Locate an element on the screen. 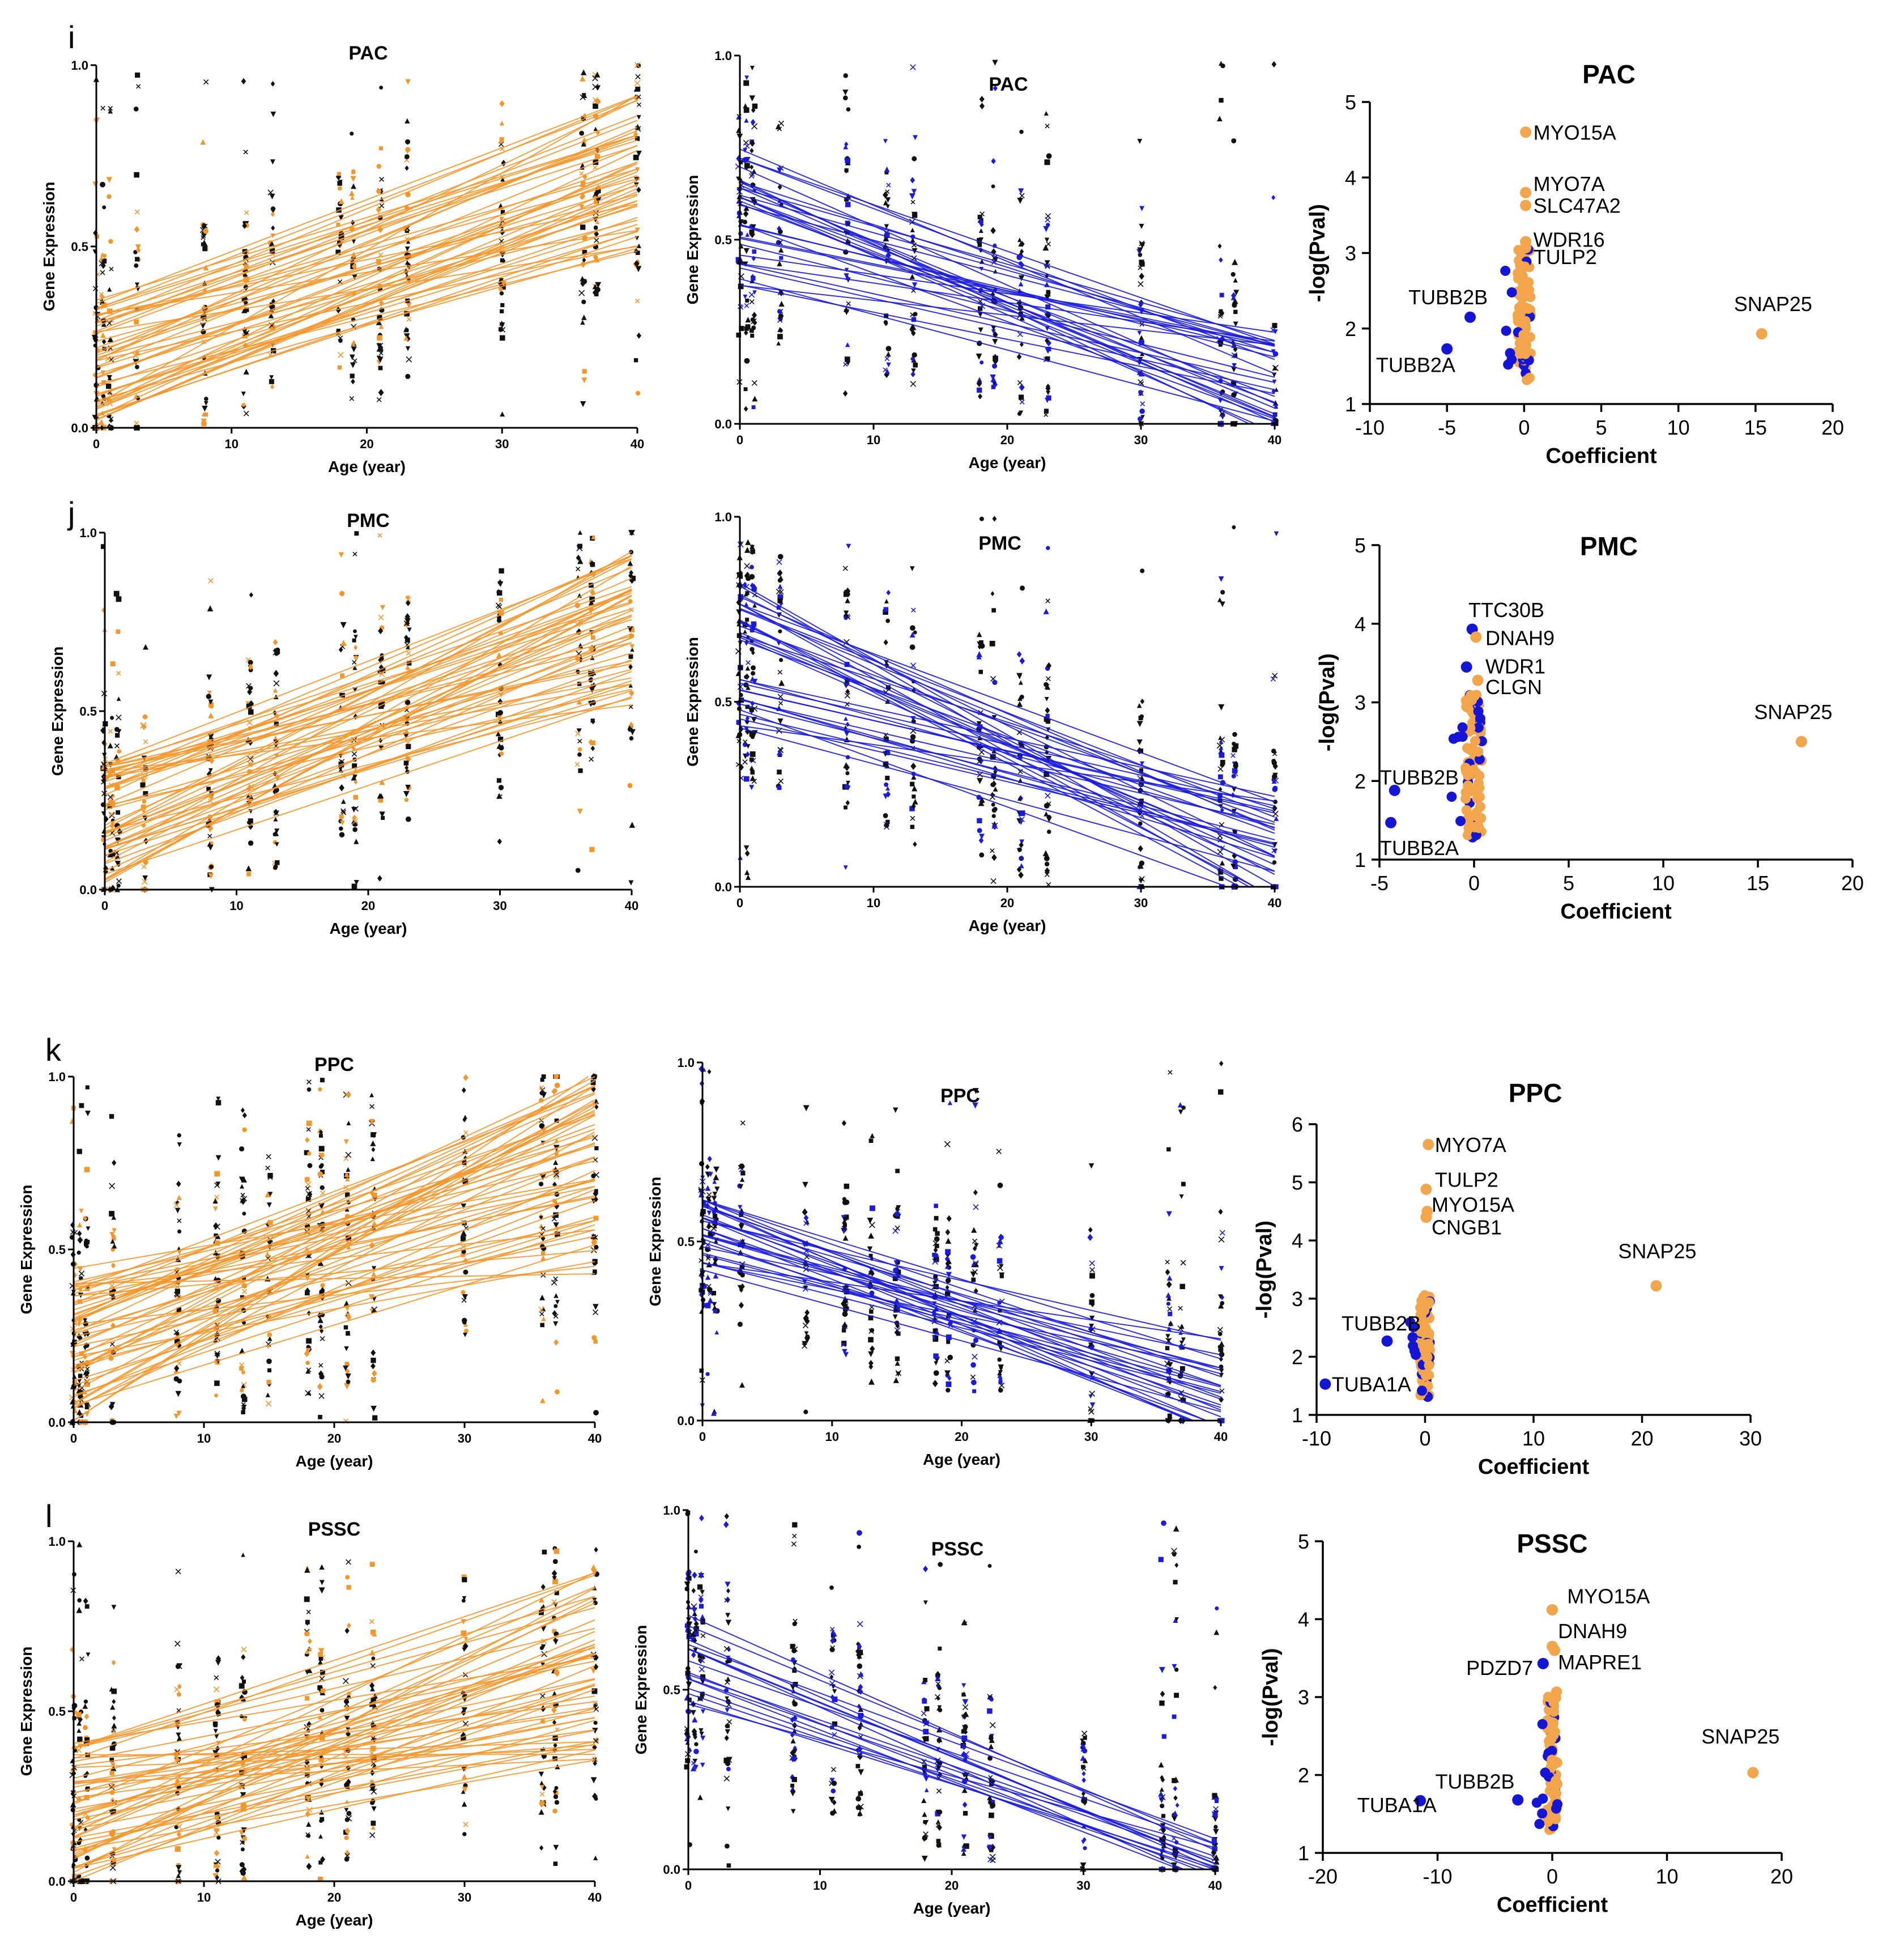  chart-title: PSSC is located at coordinates (335, 1529).